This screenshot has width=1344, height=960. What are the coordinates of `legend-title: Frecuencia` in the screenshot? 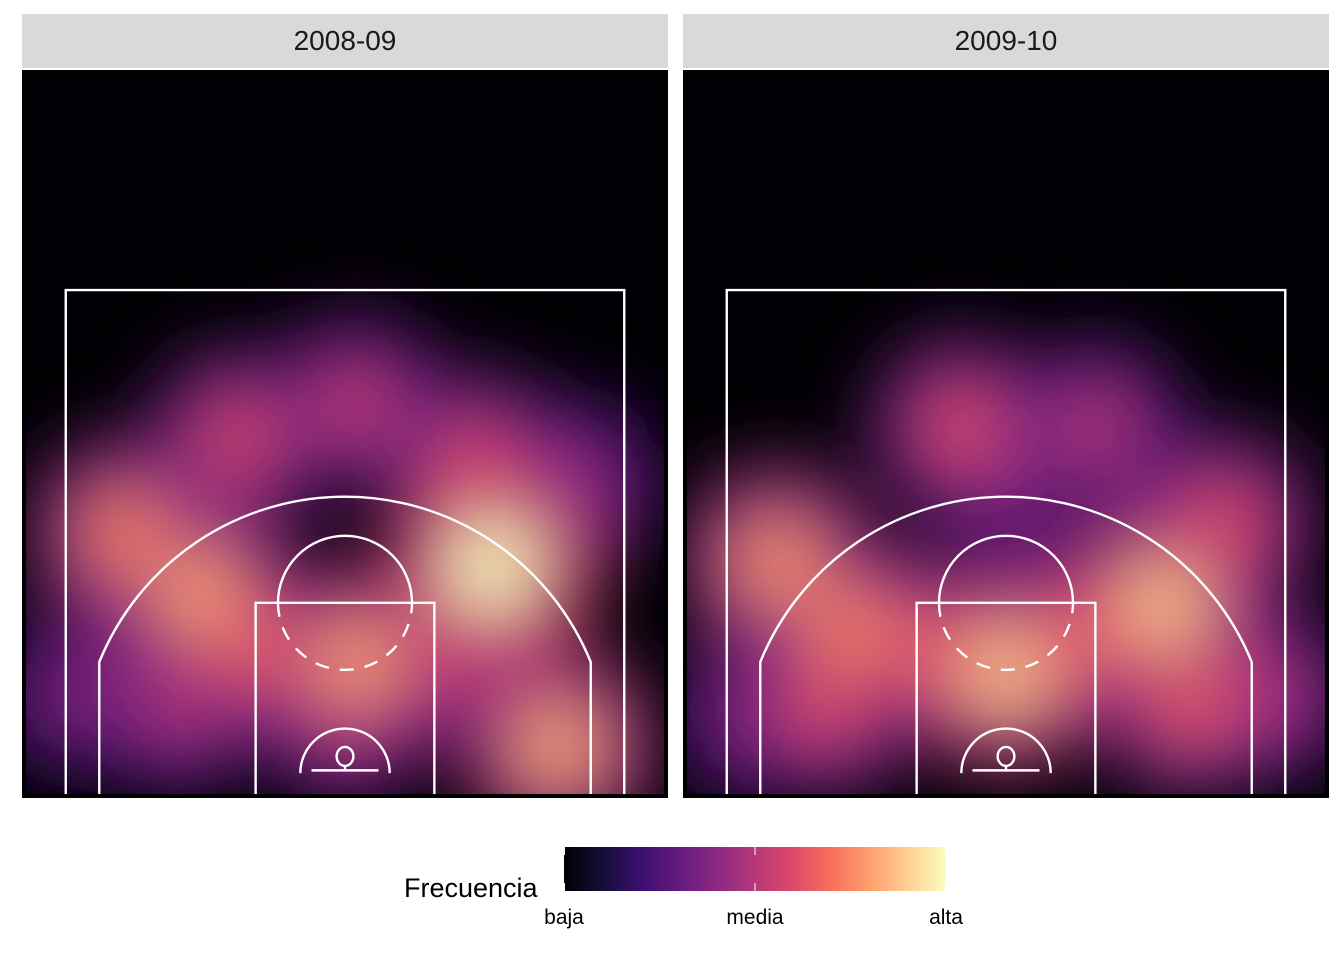 It's located at (471, 888).